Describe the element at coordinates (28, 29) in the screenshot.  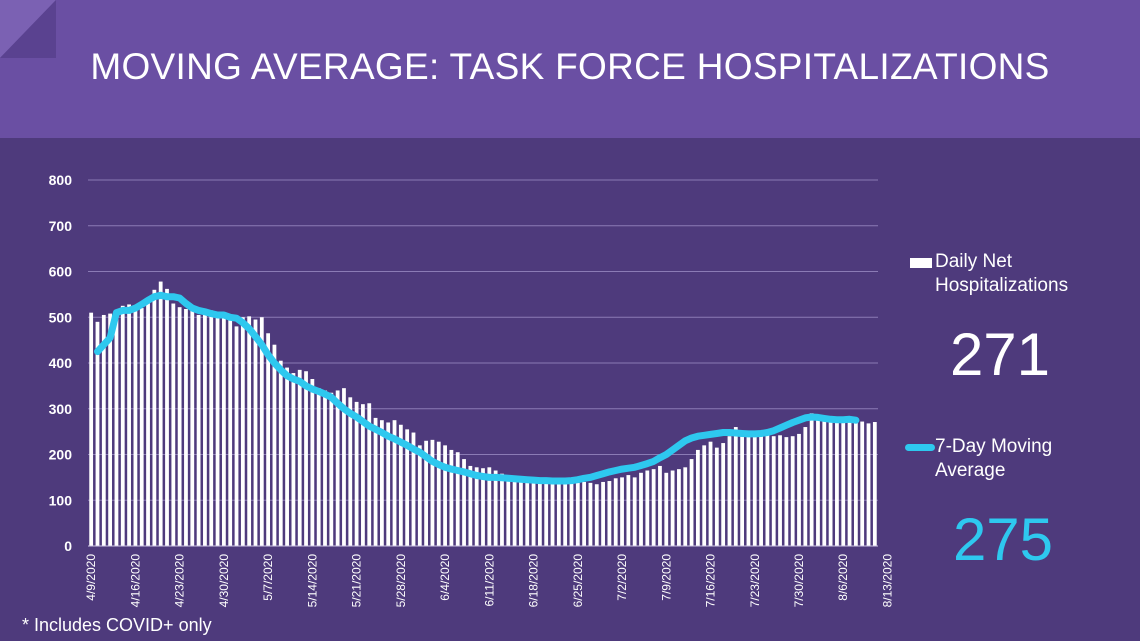
I see `folded-corner-decoration` at that location.